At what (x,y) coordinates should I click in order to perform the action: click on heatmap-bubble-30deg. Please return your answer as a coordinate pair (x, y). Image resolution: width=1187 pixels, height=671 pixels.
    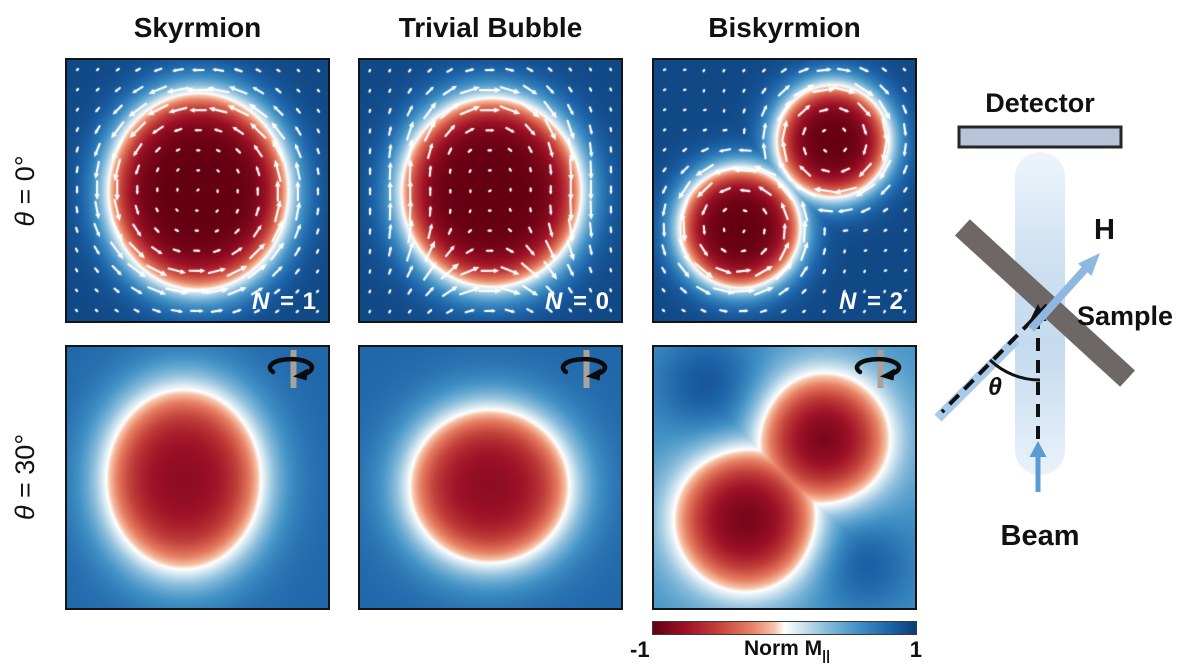
    Looking at the image, I should click on (490, 477).